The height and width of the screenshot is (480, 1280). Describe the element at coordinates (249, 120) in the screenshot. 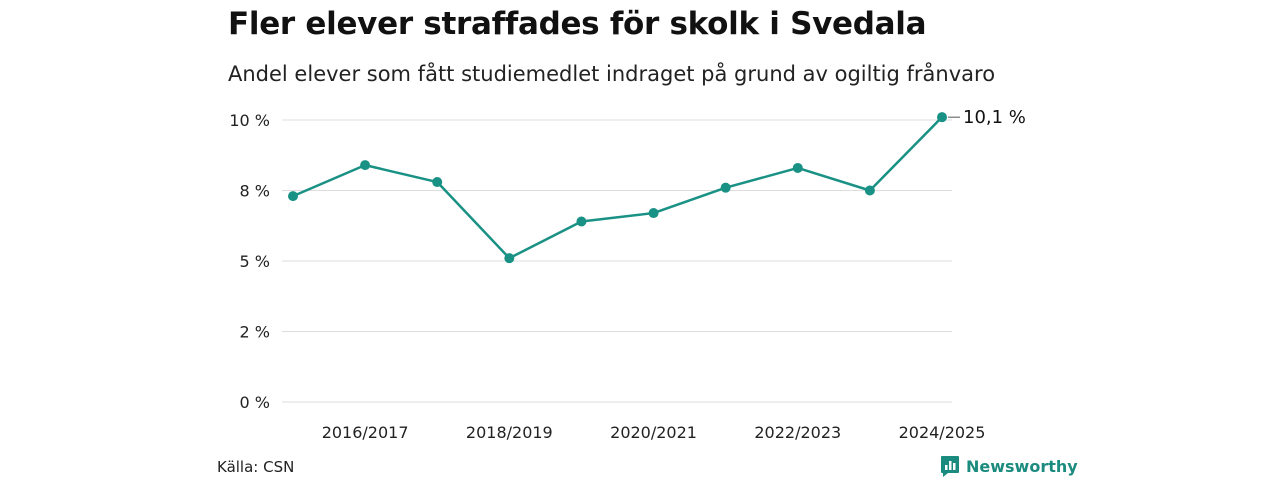

I see `y-tick-label: 10 %` at that location.